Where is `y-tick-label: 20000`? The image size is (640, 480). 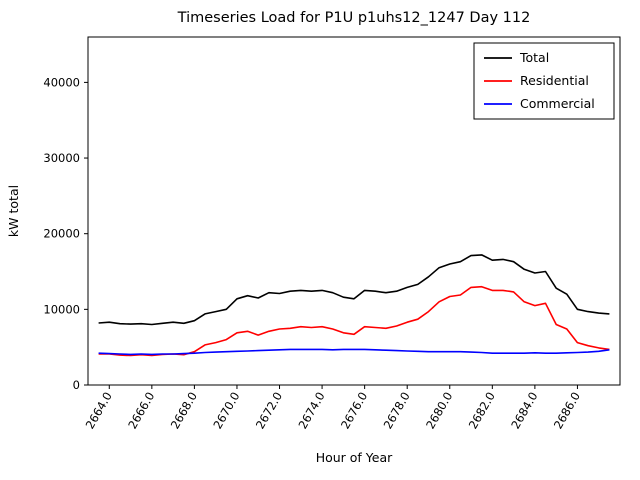 y-tick-label: 20000 is located at coordinates (61, 234).